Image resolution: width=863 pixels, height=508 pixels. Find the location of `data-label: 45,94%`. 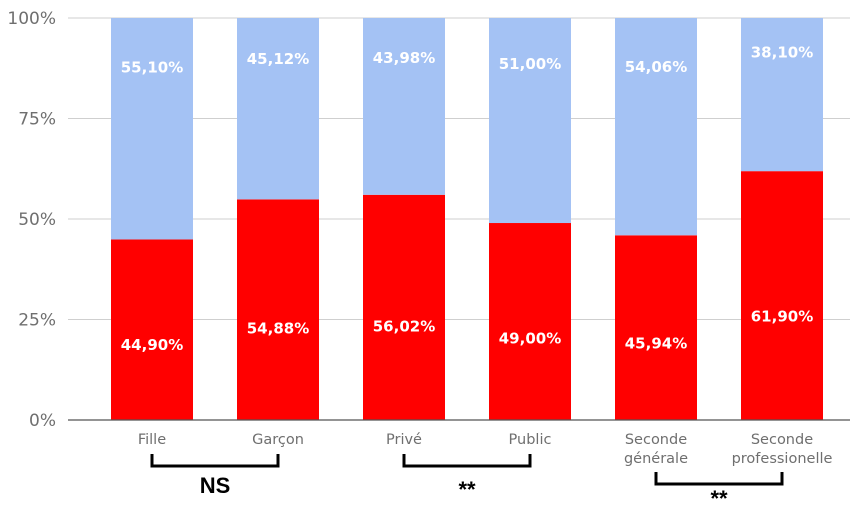

data-label: 45,94% is located at coordinates (656, 343).